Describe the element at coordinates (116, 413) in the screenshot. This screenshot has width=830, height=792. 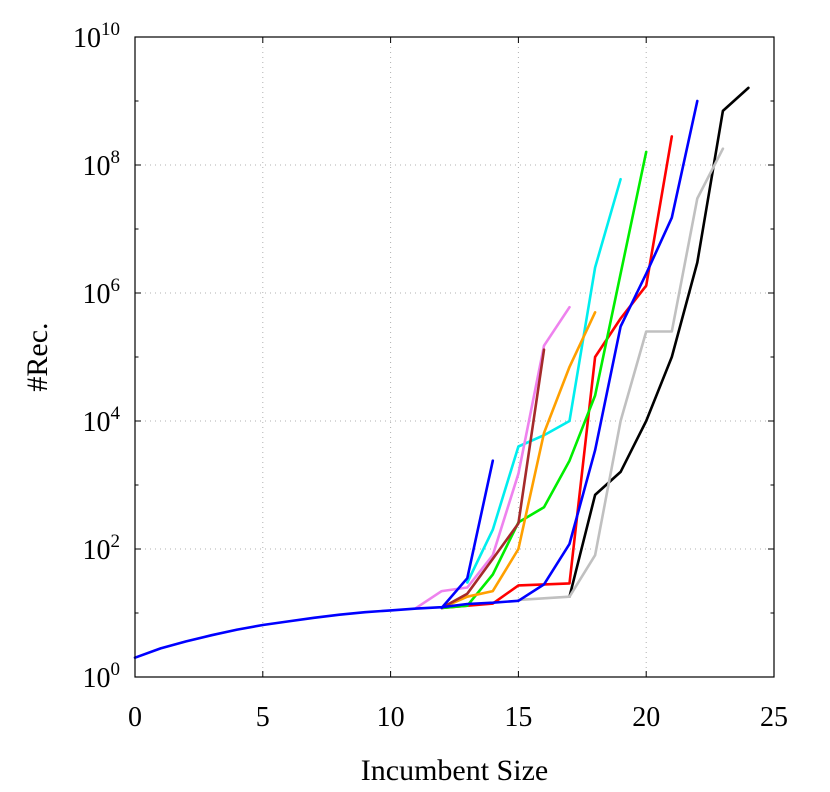
I see `y-tick-exponent: 4` at that location.